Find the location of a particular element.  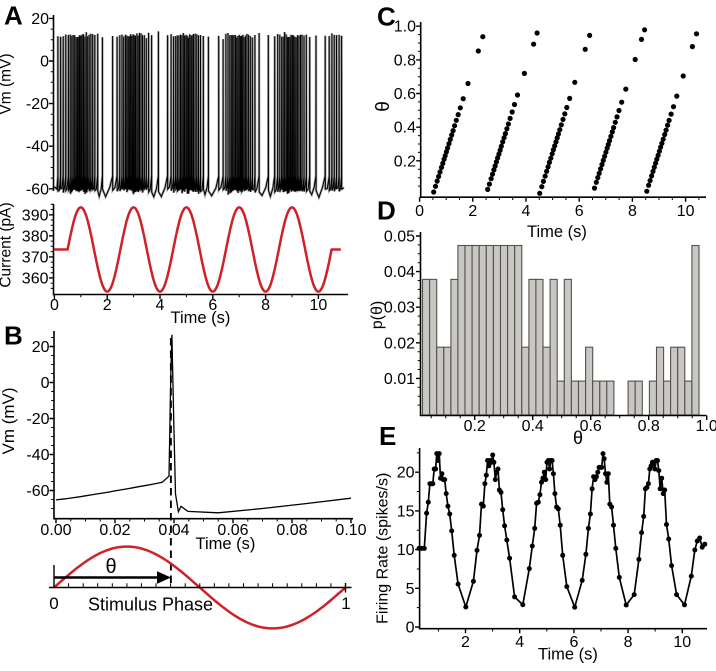

svg-text: 0.08 is located at coordinates (291, 530).